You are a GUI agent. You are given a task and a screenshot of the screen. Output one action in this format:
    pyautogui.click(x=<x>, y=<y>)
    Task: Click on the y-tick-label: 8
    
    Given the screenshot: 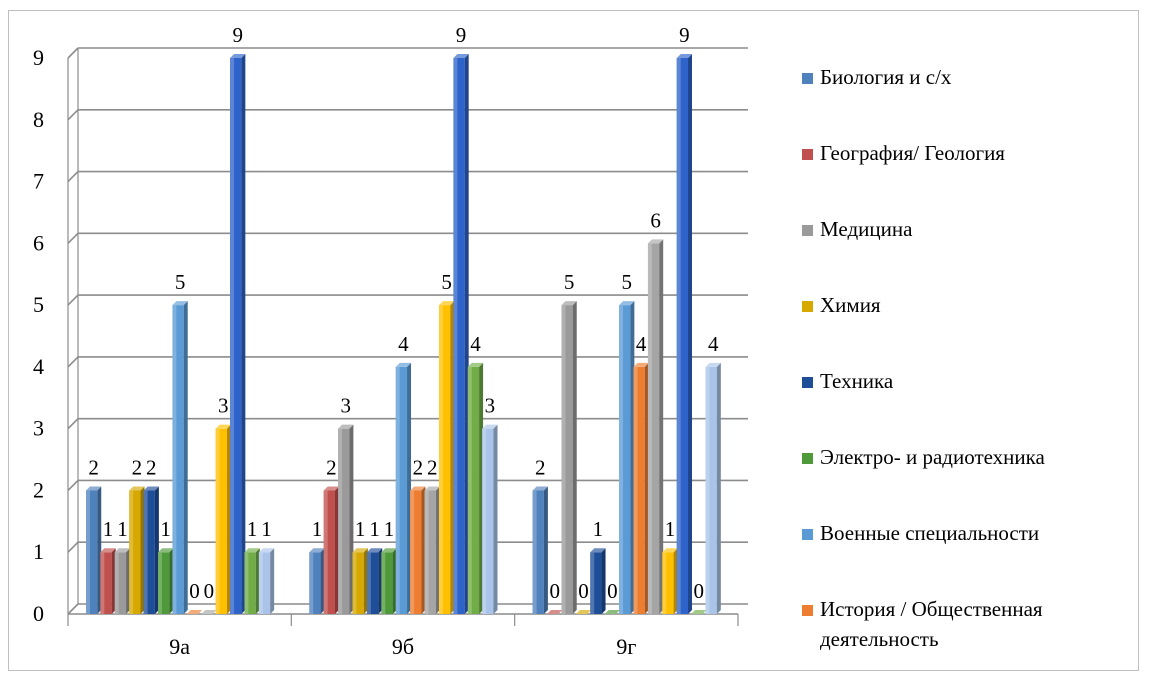 What is the action you would take?
    pyautogui.click(x=38, y=119)
    